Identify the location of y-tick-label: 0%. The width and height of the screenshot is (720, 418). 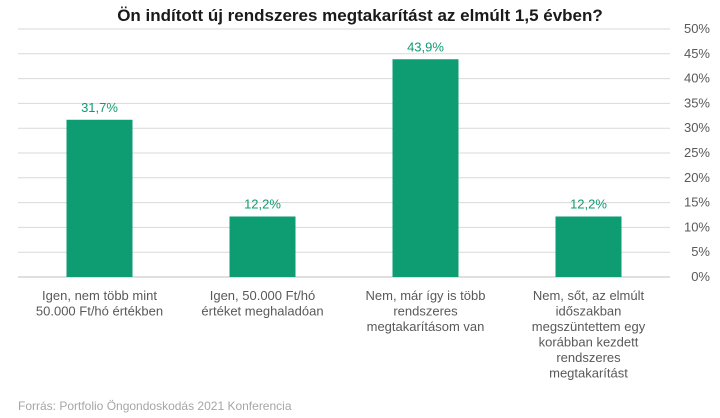
(700, 276).